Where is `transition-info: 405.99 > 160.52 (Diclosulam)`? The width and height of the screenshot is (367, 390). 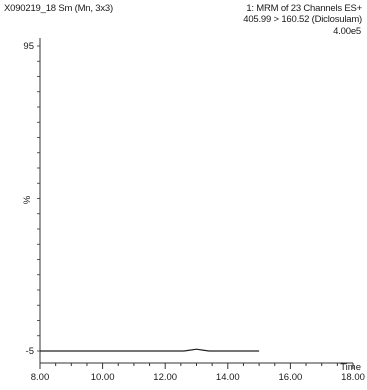
transition-info: 405.99 > 160.52 (Diclosulam) is located at coordinates (302, 19).